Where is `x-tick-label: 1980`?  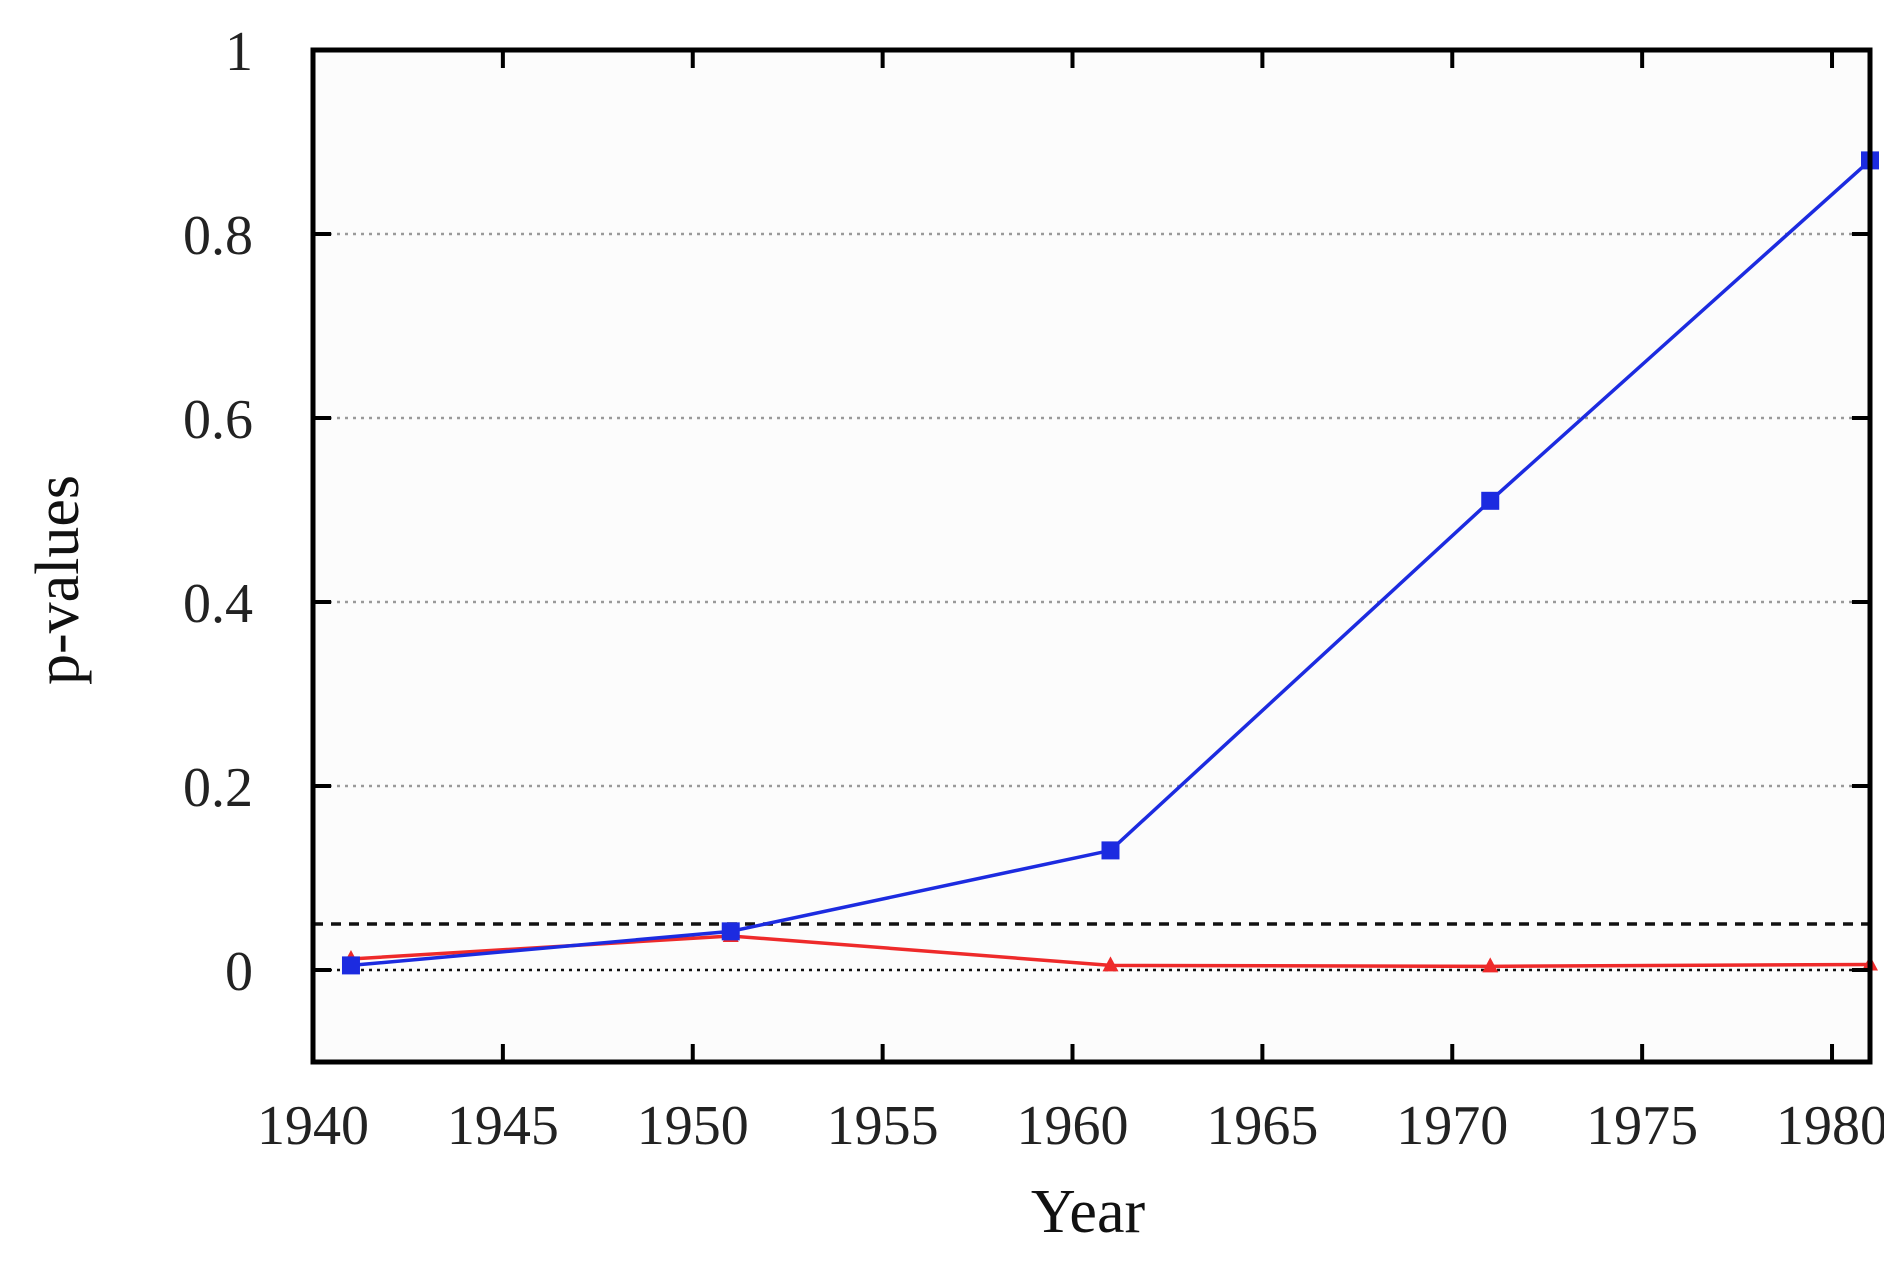 x-tick-label: 1980 is located at coordinates (1830, 1126).